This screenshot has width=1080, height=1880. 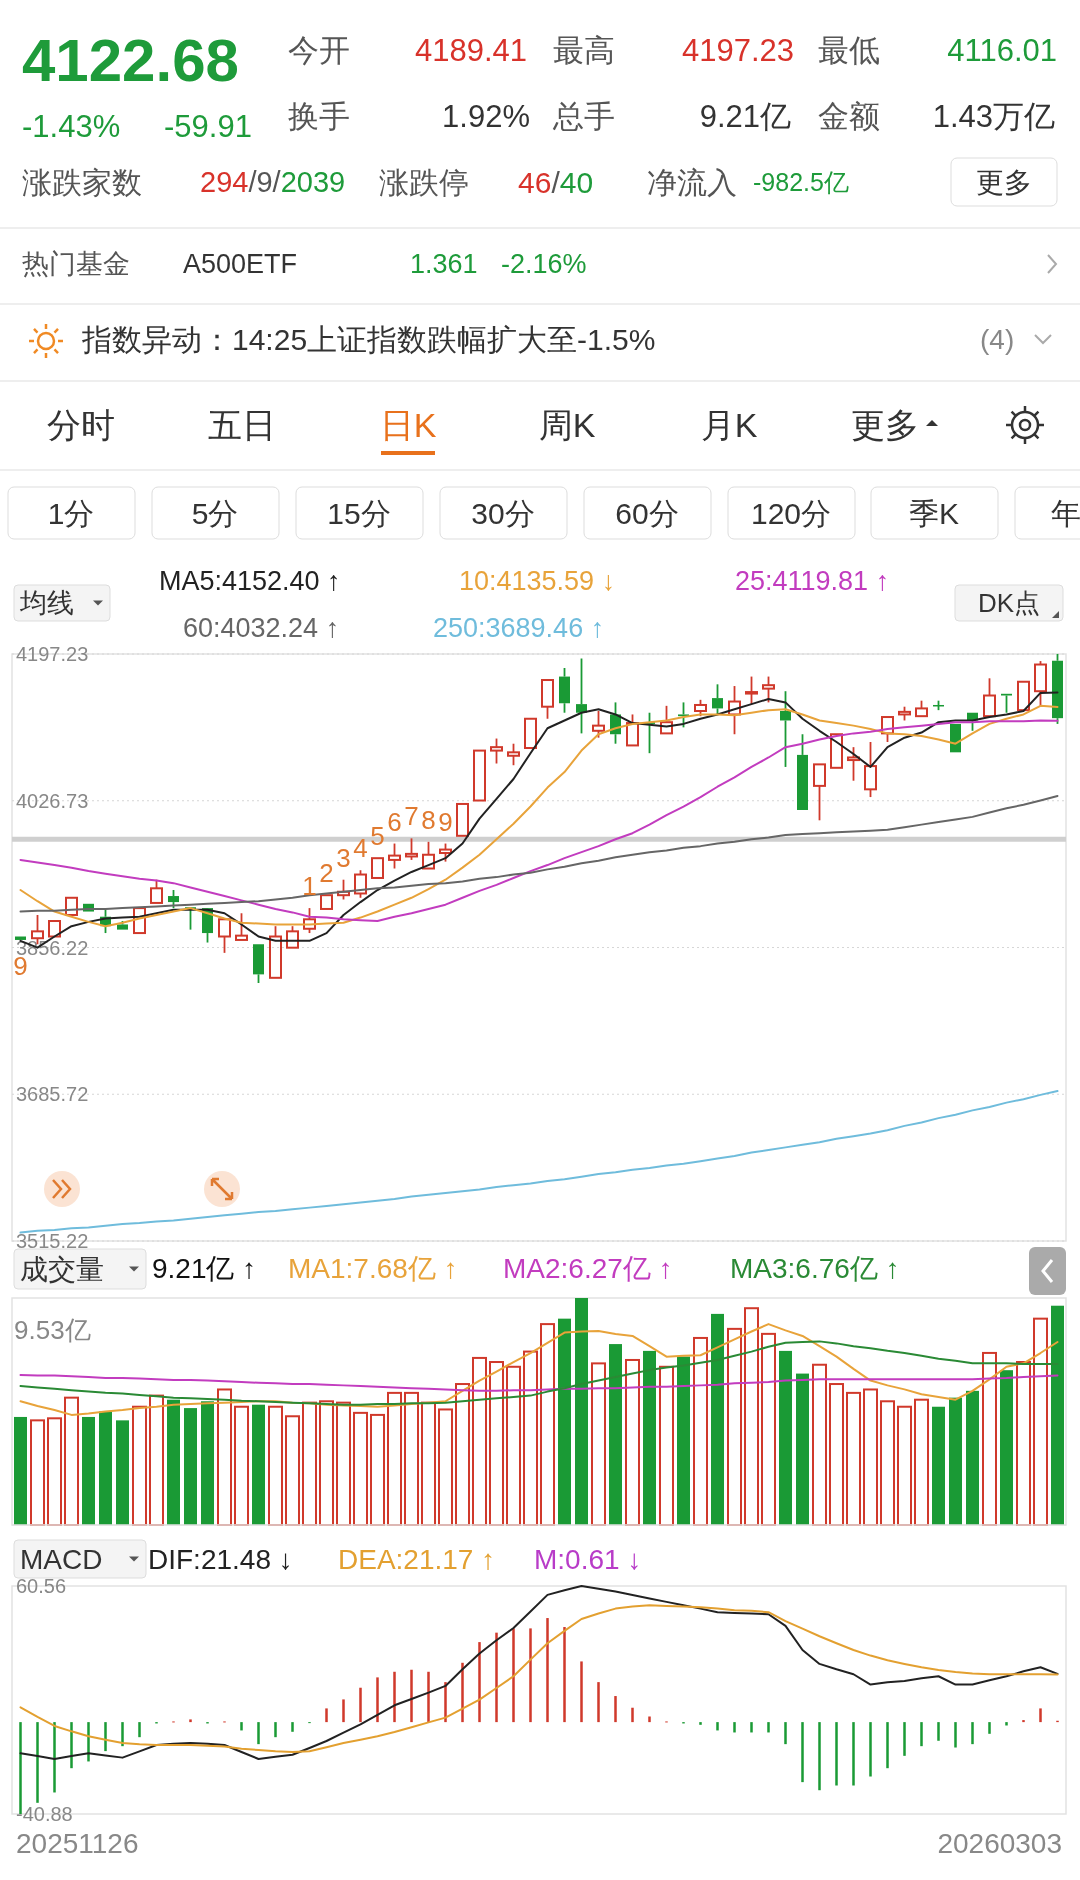 What do you see at coordinates (343, 857) in the screenshot?
I see `text: 3` at bounding box center [343, 857].